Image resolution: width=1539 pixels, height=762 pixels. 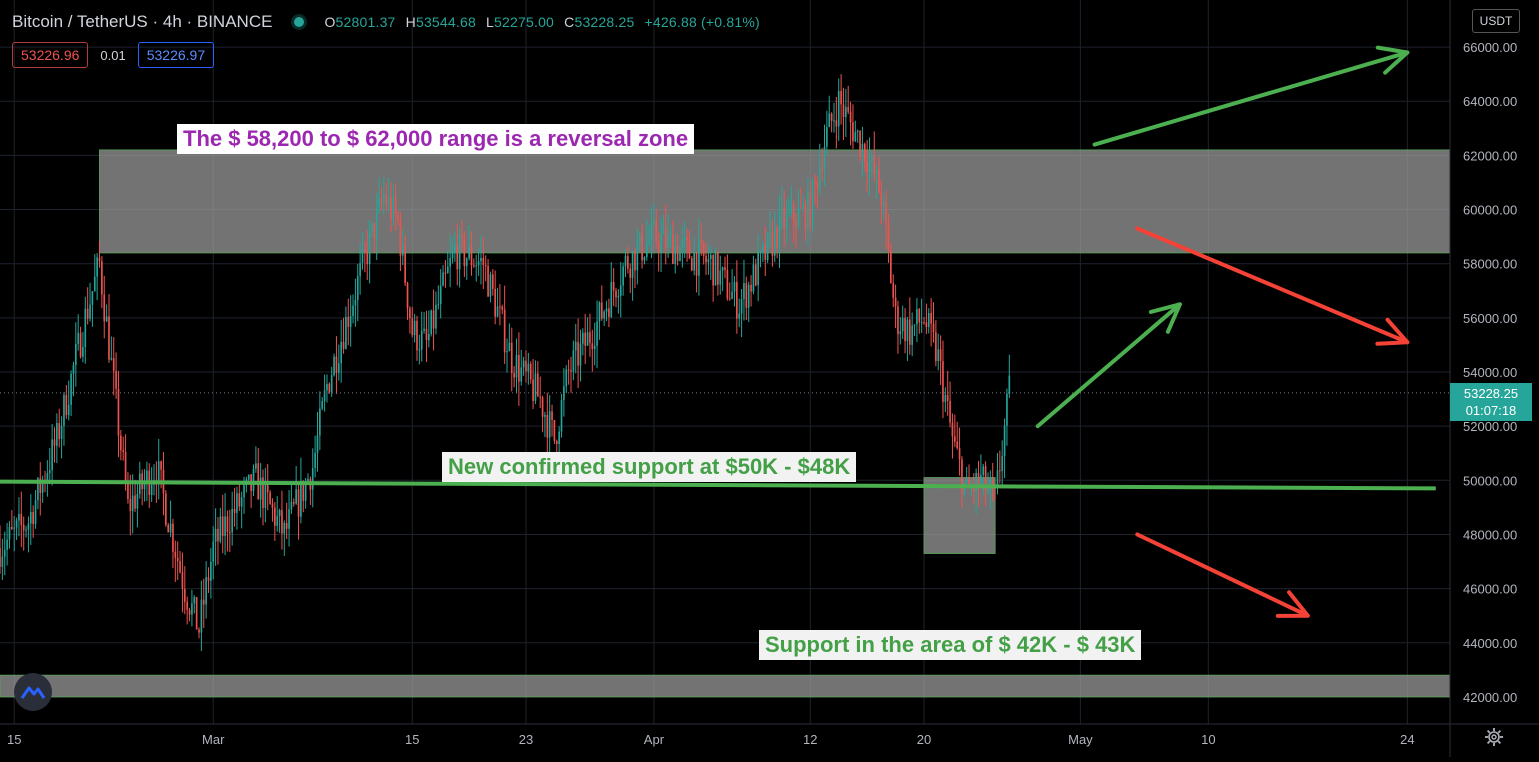 What do you see at coordinates (924, 739) in the screenshot?
I see `x-tick-label: 20` at bounding box center [924, 739].